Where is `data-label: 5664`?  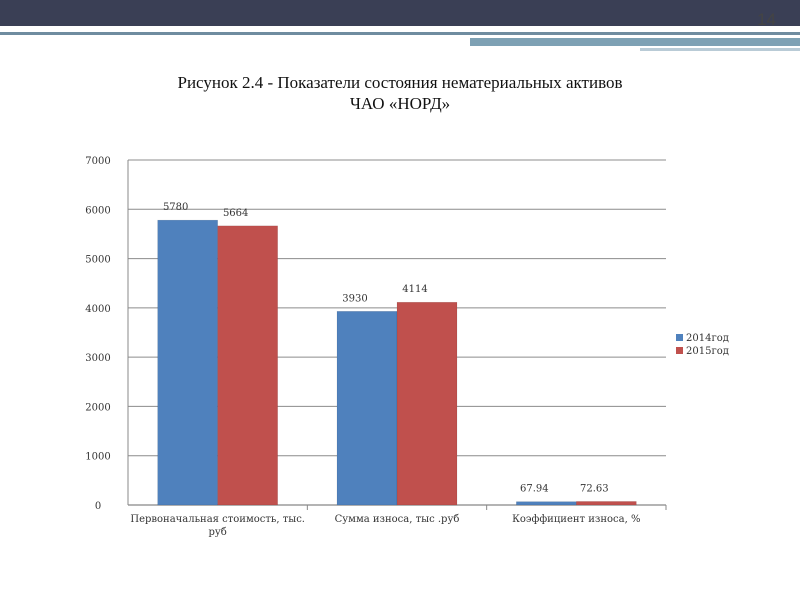
data-label: 5664 is located at coordinates (235, 213).